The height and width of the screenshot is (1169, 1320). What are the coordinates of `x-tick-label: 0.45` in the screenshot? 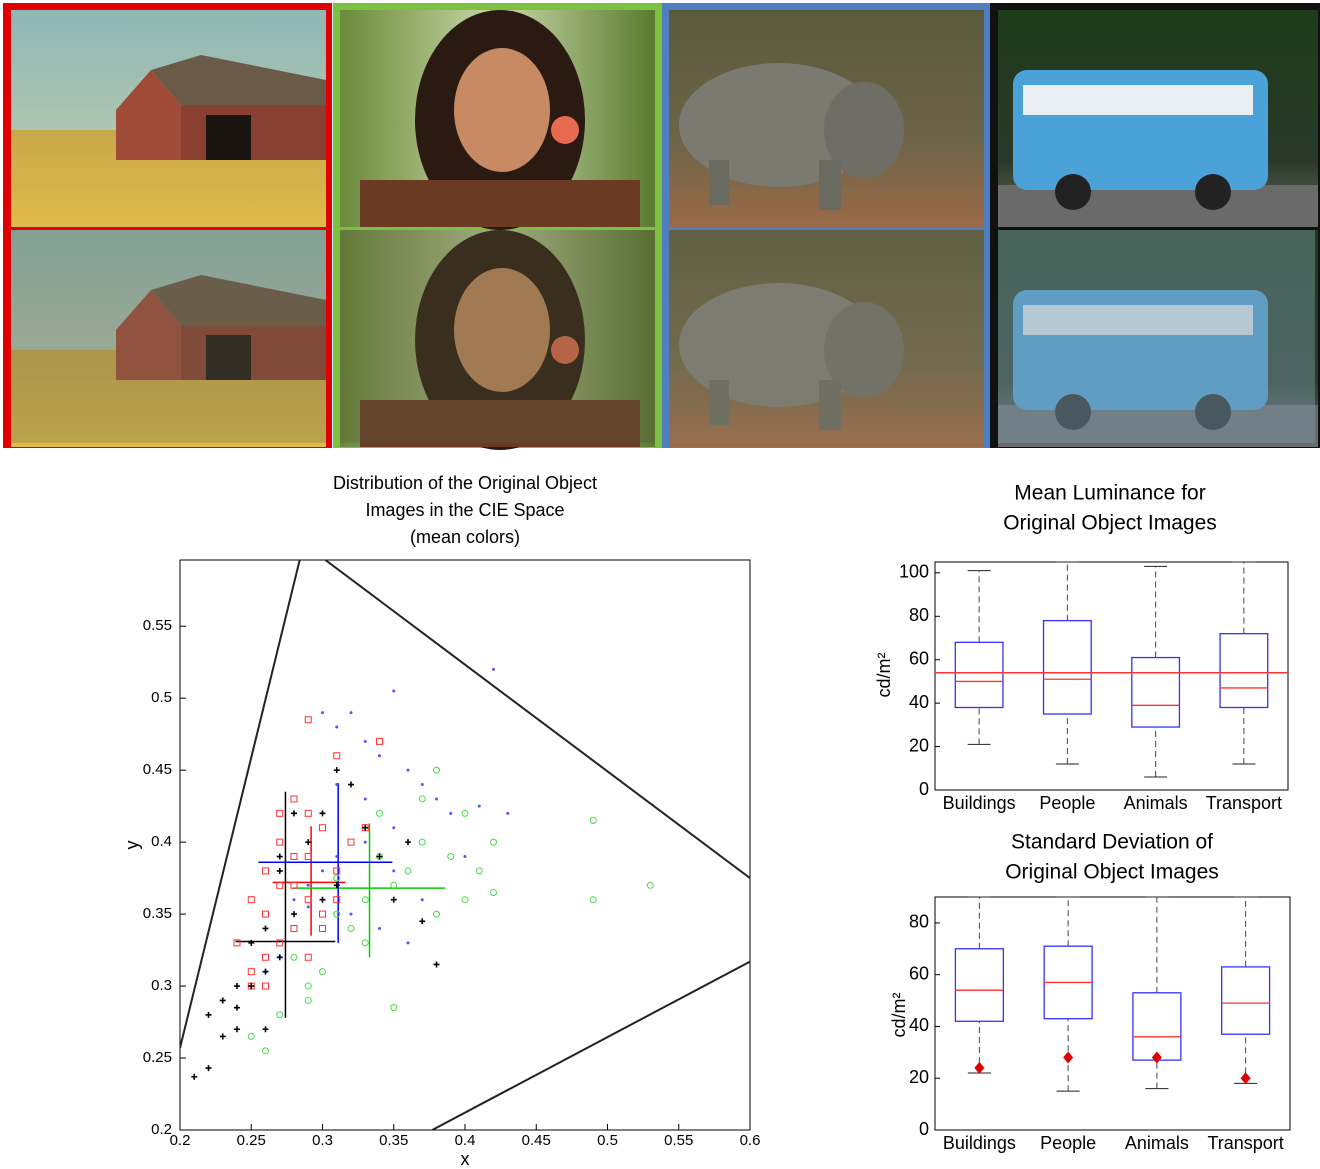 It's located at (536, 1140).